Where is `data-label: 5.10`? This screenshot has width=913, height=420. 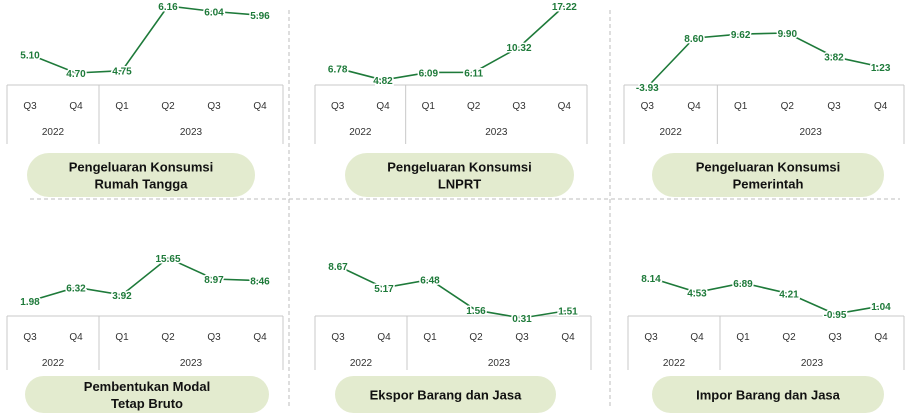 data-label: 5.10 is located at coordinates (30, 56).